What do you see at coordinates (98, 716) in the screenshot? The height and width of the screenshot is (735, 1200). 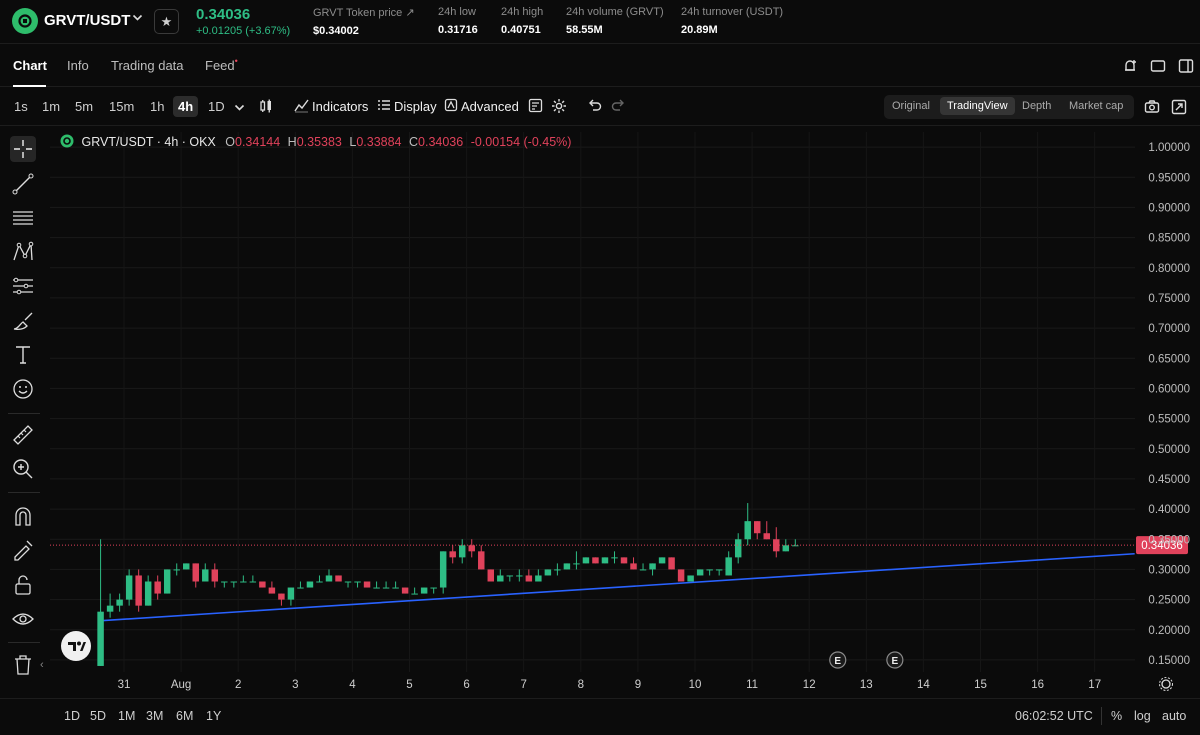 I see `range-5d: 5D` at bounding box center [98, 716].